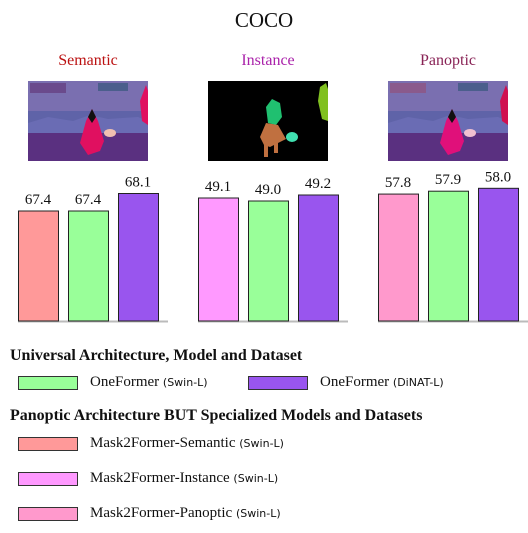 Image resolution: width=528 pixels, height=533 pixels. Describe the element at coordinates (498, 177) in the screenshot. I see `bar-value-label: 58.0` at that location.